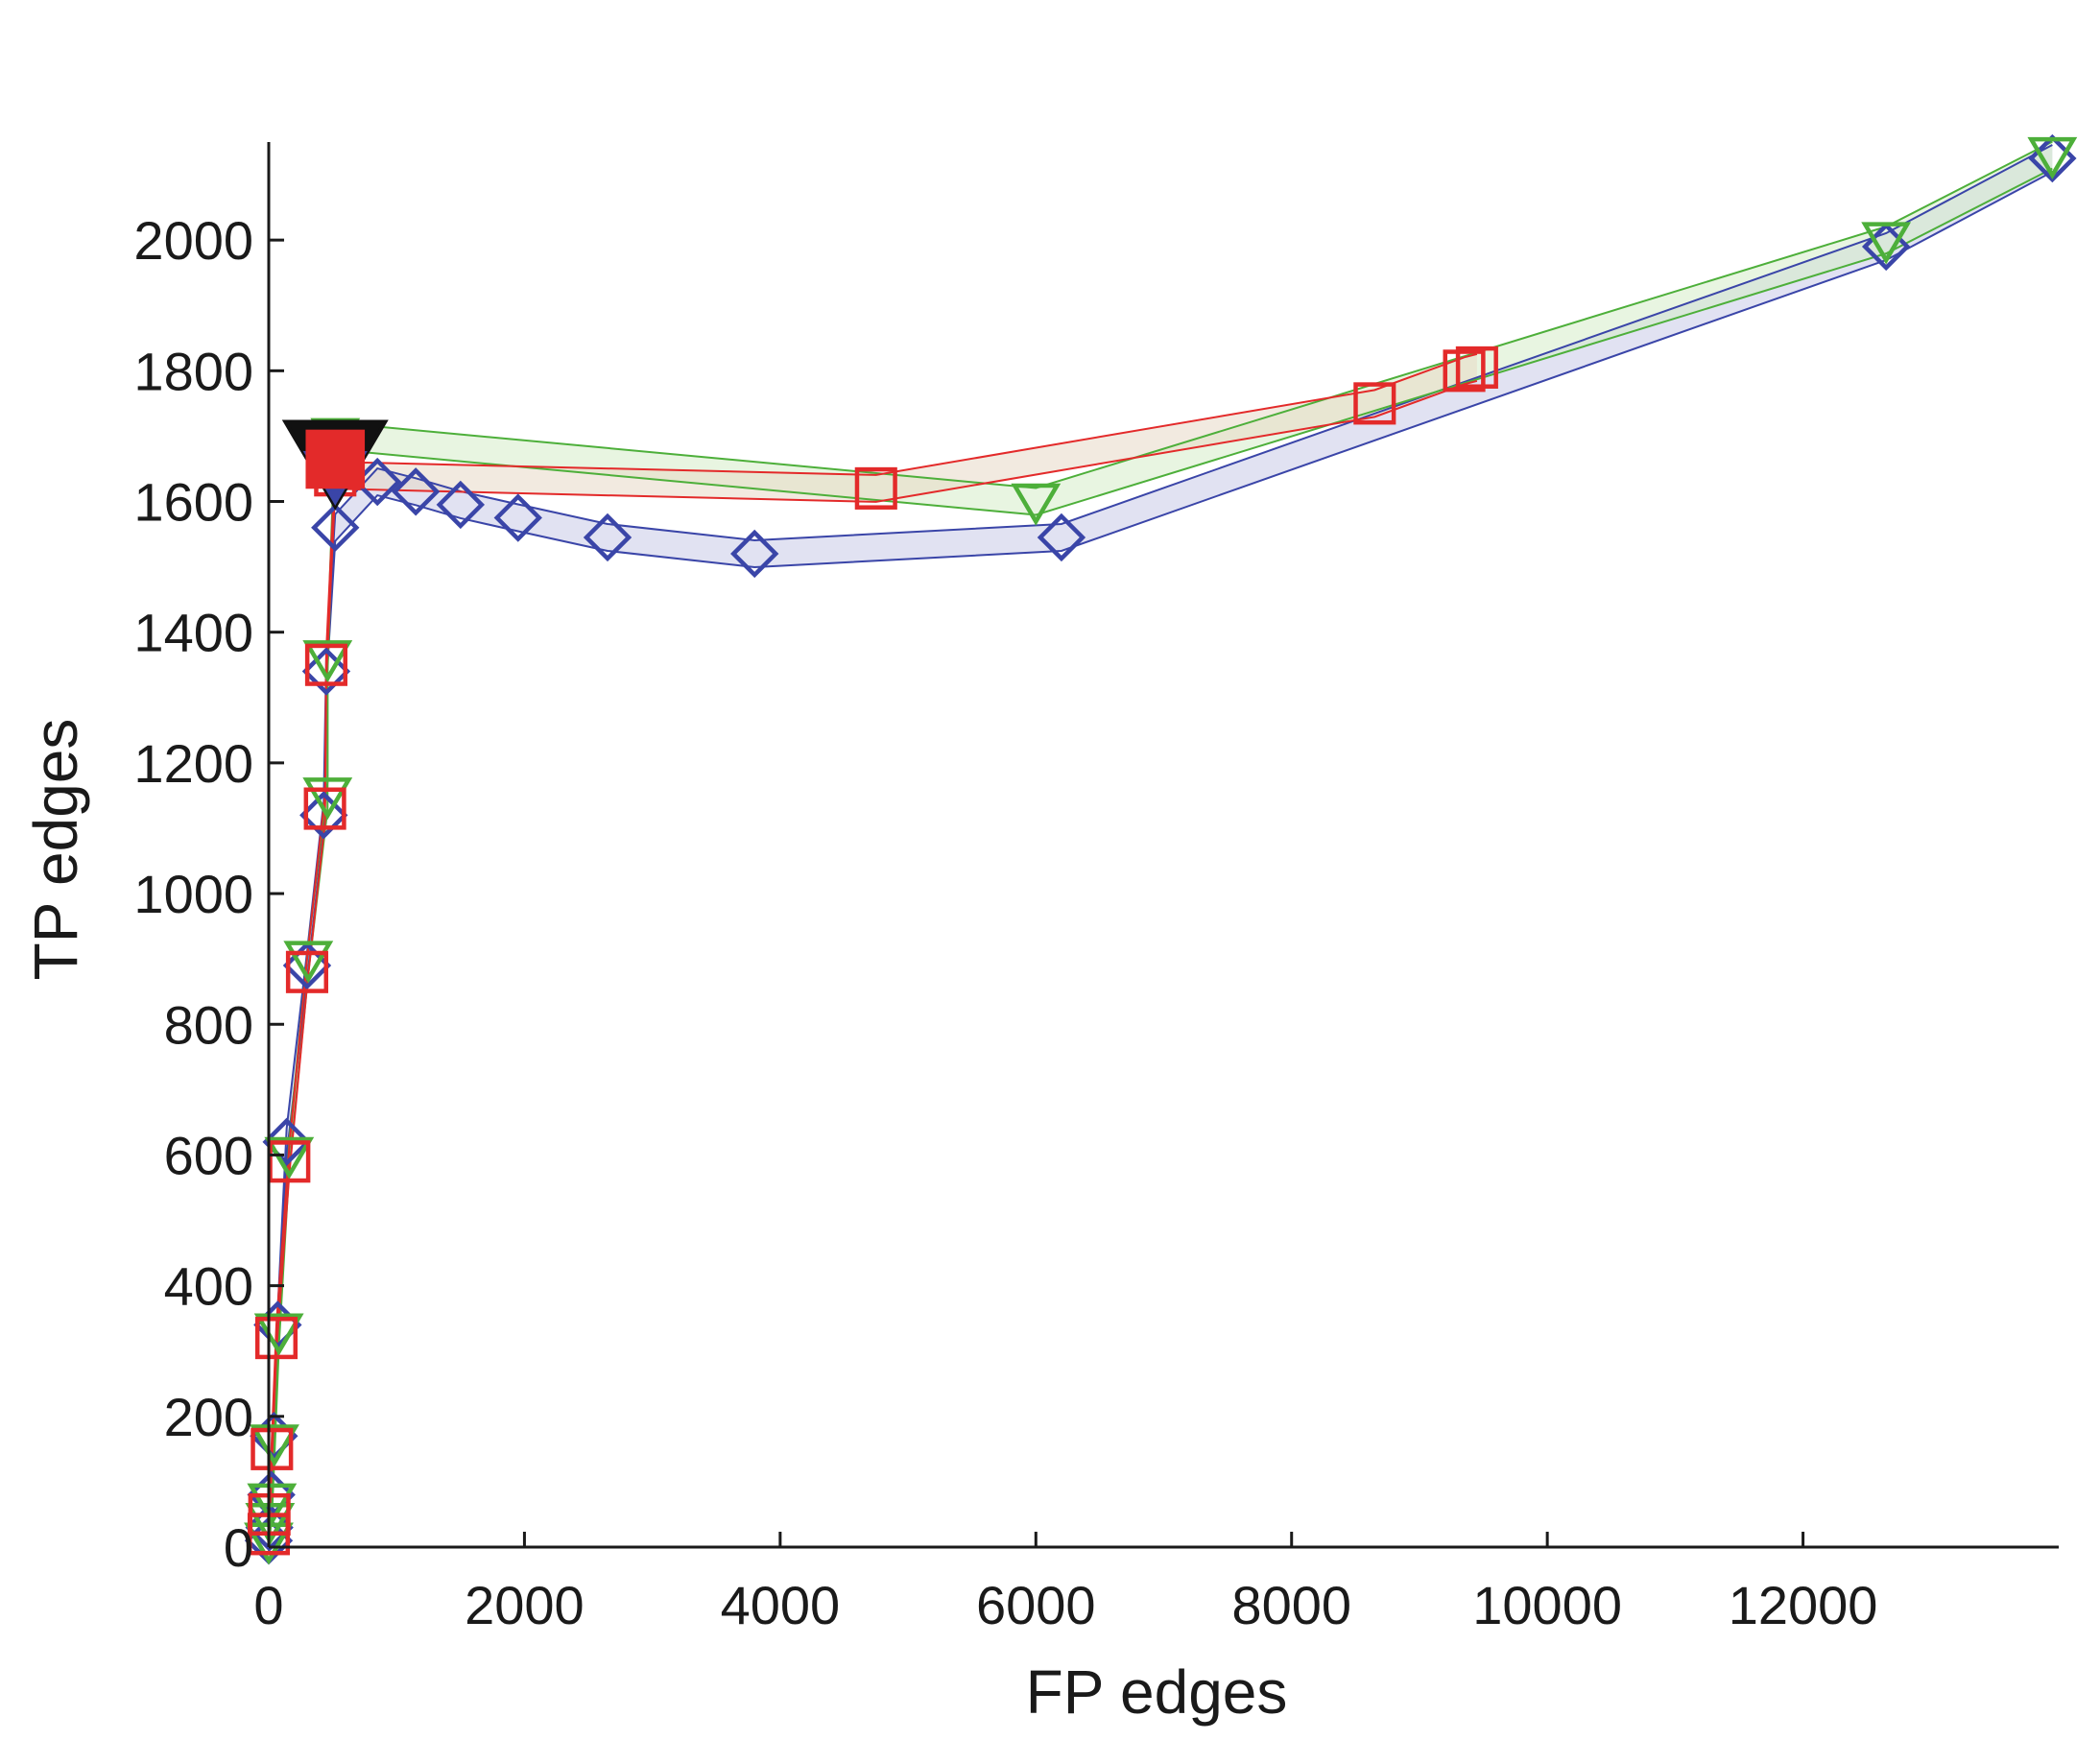 Image resolution: width=2100 pixels, height=1740 pixels. I want to click on y-tick-label: 1400, so click(193, 633).